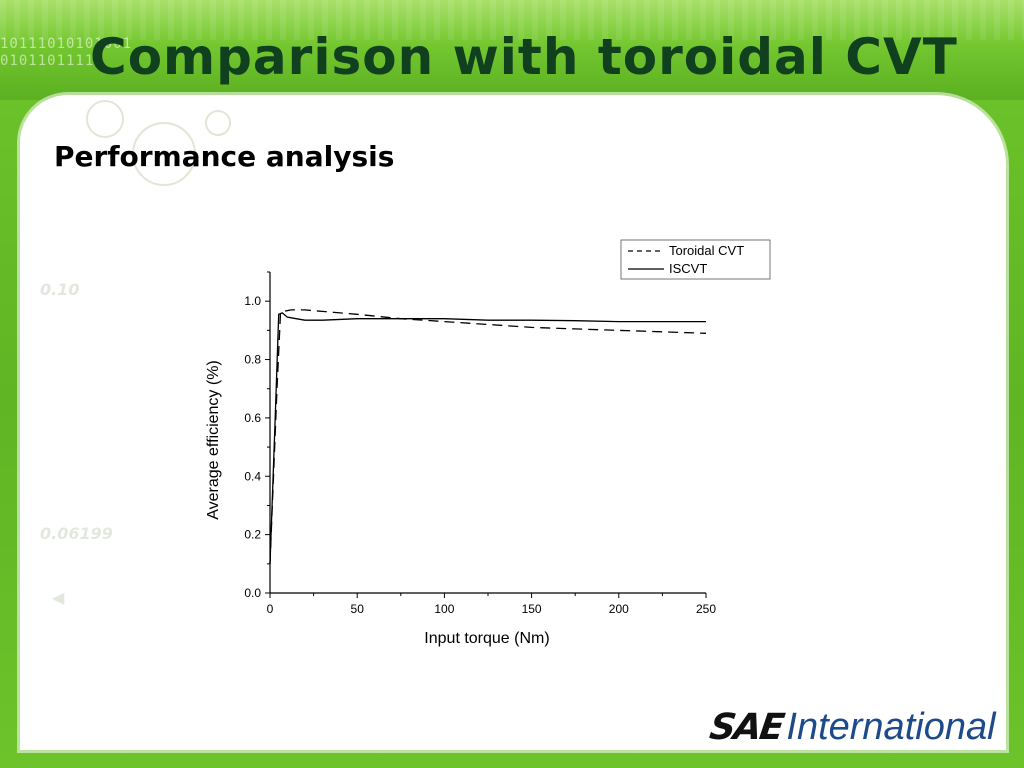 This screenshot has width=1024, height=768. I want to click on ghost-value: 0.06199, so click(76, 533).